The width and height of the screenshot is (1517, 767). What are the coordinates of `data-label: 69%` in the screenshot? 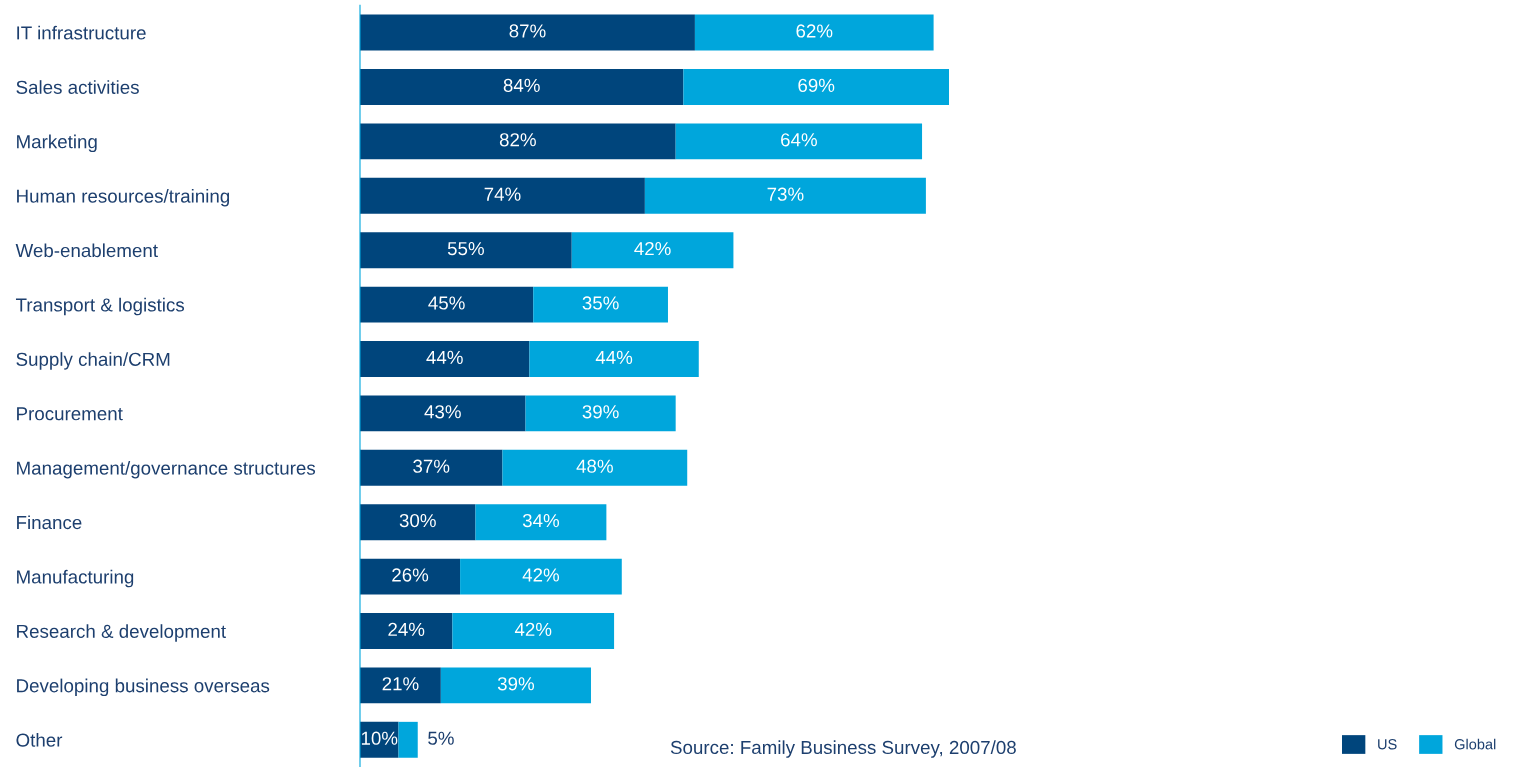 It's located at (816, 85).